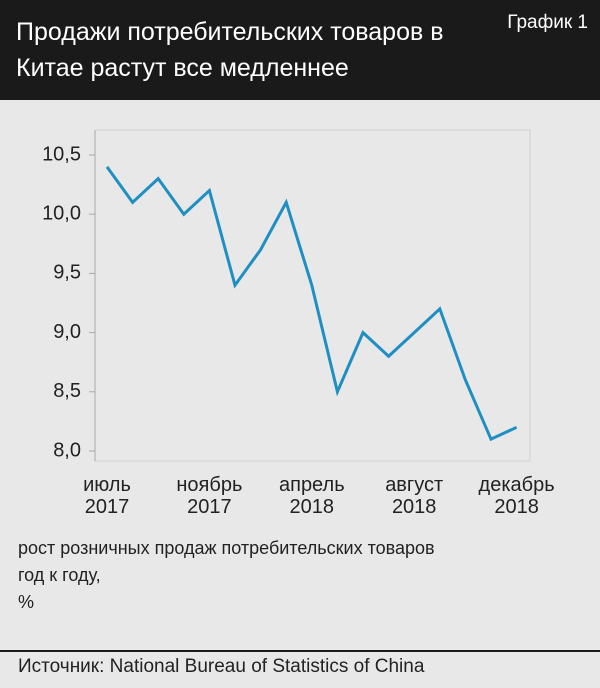 This screenshot has height=688, width=600. Describe the element at coordinates (67, 332) in the screenshot. I see `y-tick-label: 9,0` at that location.